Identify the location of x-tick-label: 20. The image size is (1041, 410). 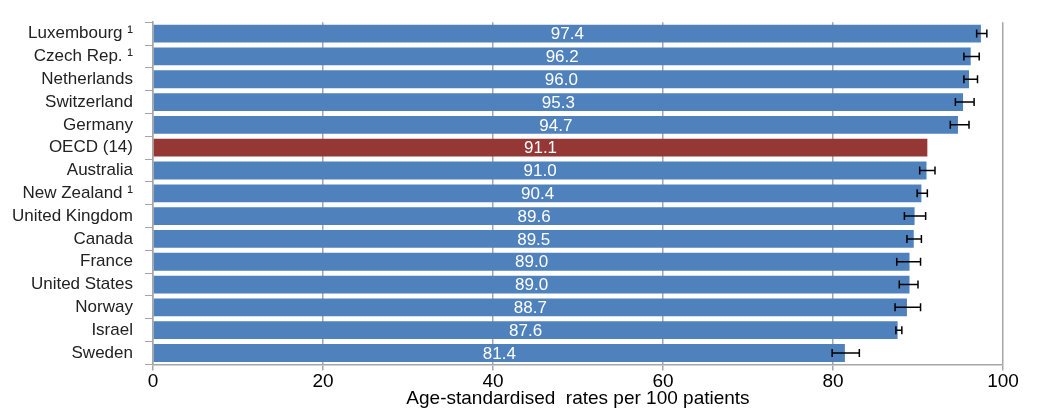
(323, 381).